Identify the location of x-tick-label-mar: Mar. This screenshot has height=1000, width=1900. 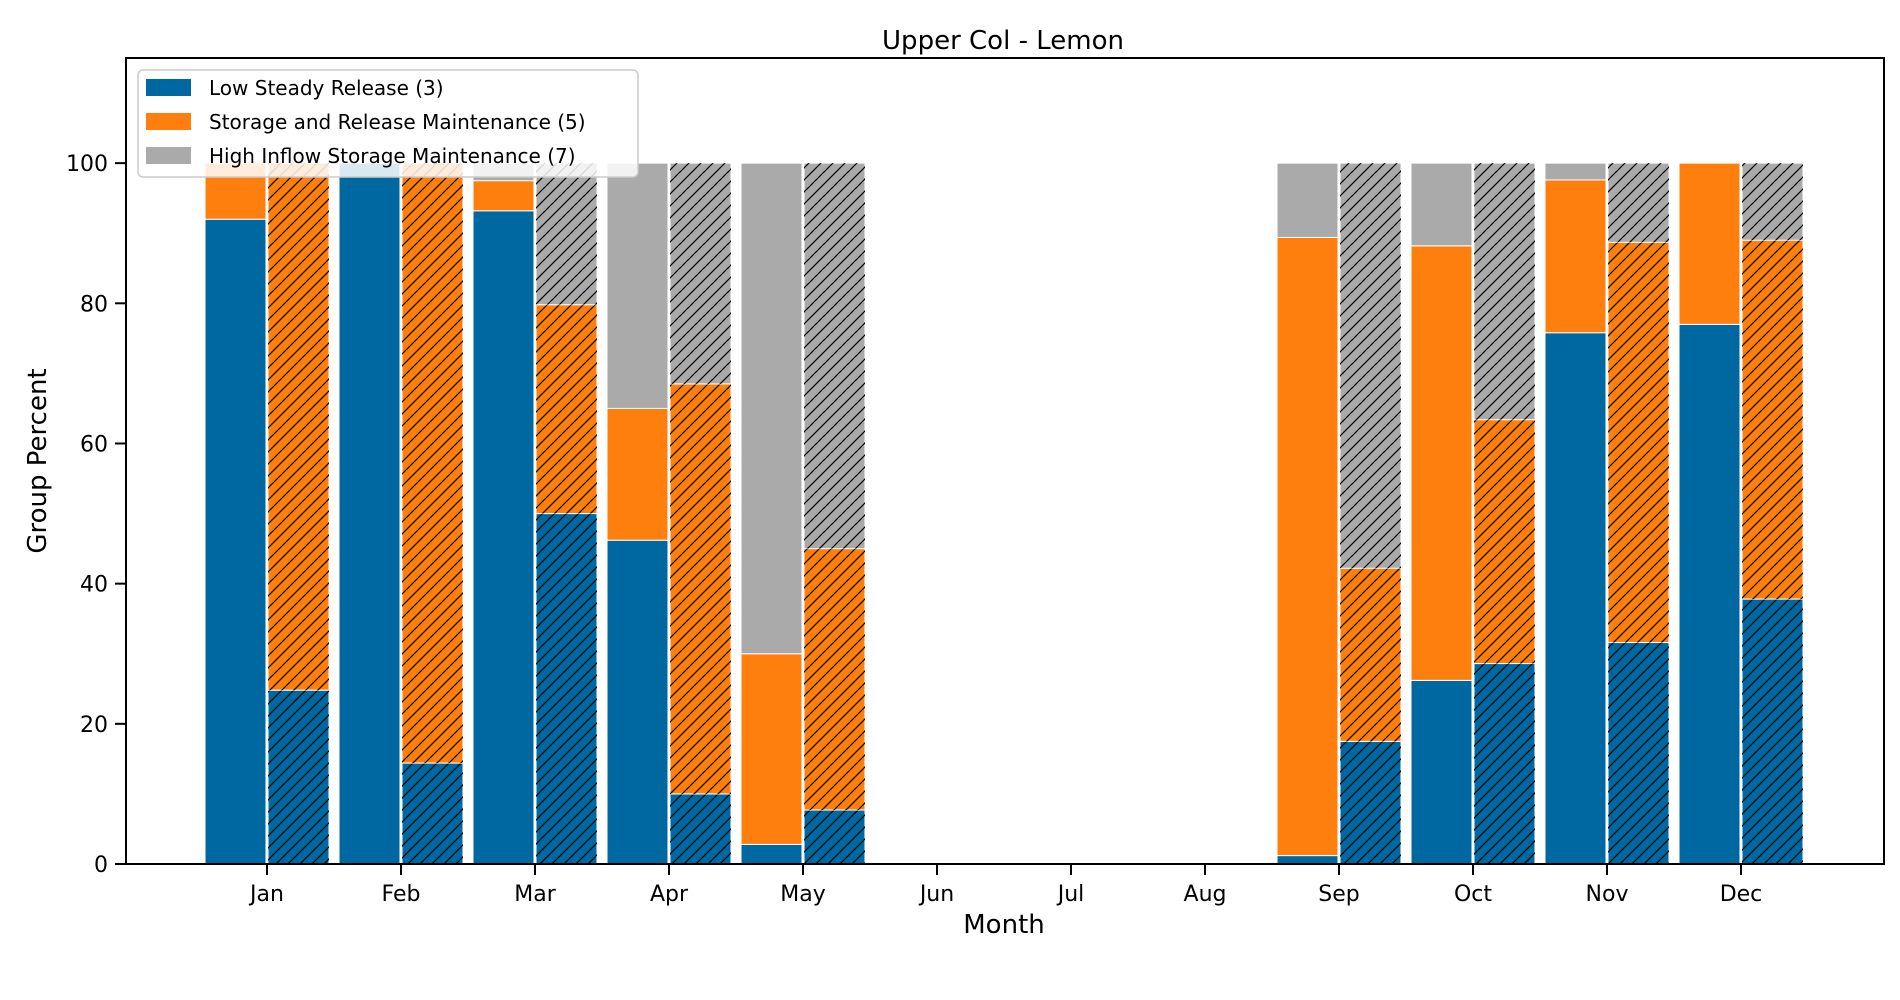
(535, 894).